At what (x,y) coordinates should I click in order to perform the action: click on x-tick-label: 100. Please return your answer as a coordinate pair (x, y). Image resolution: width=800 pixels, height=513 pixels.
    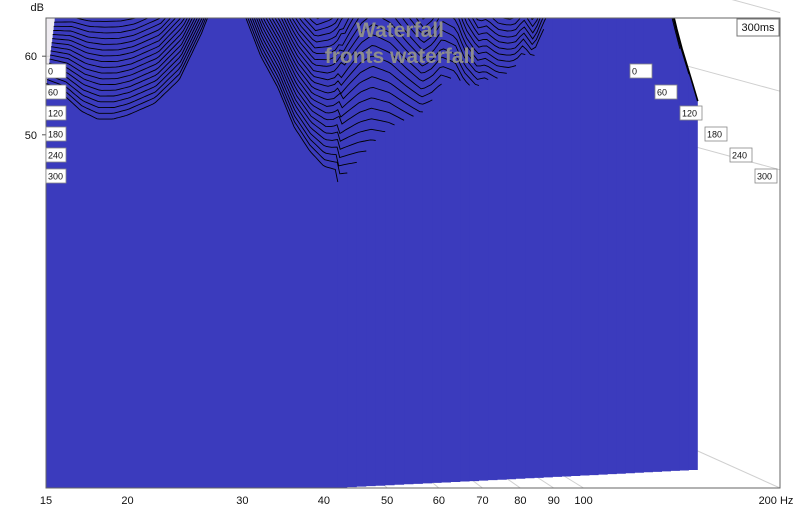
    Looking at the image, I should click on (583, 501).